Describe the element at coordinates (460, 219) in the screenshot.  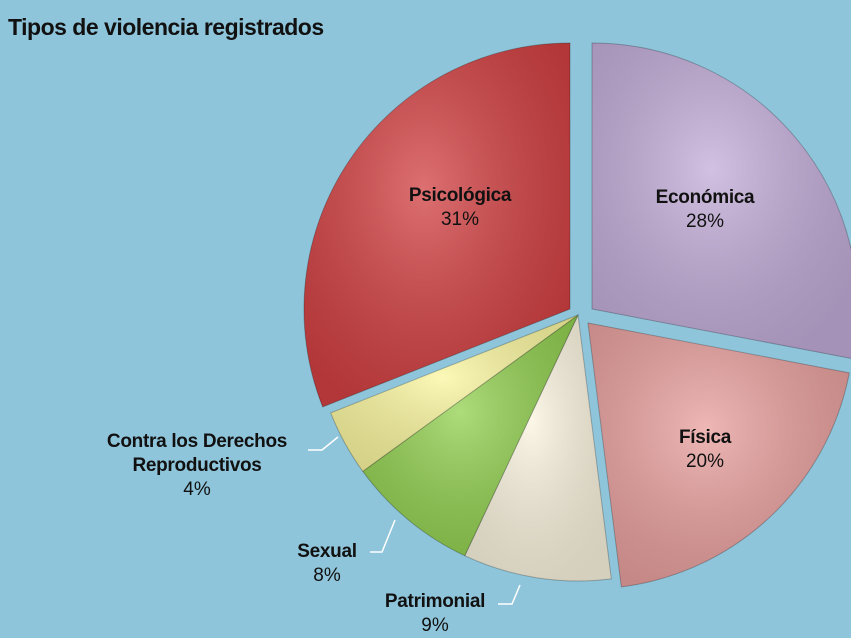
I see `slice-value-label: 31%` at that location.